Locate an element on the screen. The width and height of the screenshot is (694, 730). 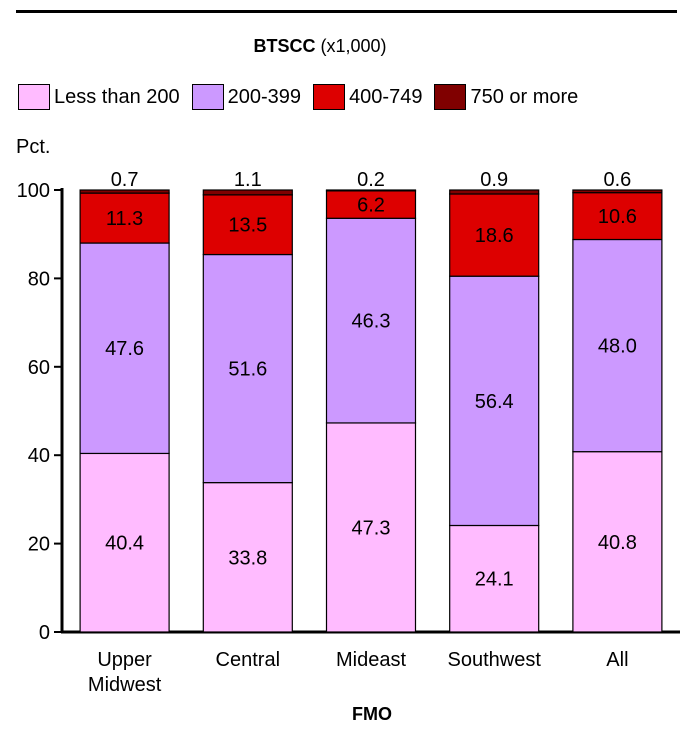
legend-item-400-749: 400-749 is located at coordinates (367, 97).